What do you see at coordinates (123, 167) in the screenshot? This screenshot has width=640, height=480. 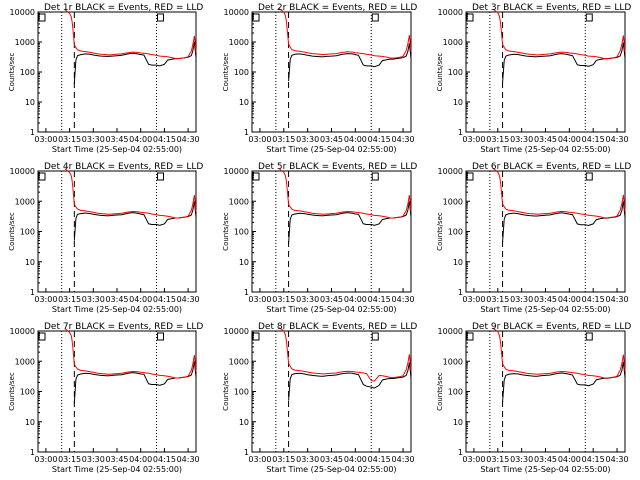 I see `panel-title: Det 4r BLACK = Events, RED = LLD` at bounding box center [123, 167].